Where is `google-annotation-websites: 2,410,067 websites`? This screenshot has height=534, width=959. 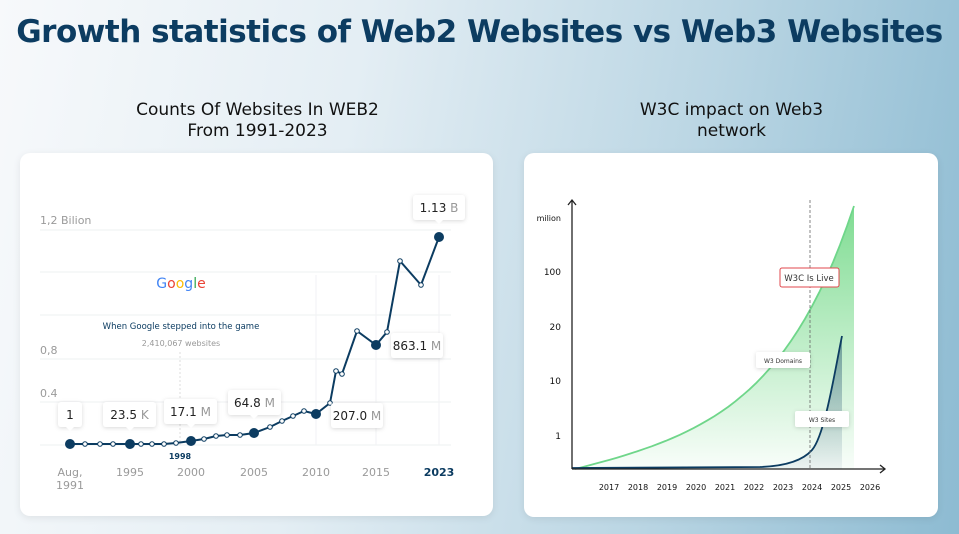 google-annotation-websites: 2,410,067 websites is located at coordinates (181, 343).